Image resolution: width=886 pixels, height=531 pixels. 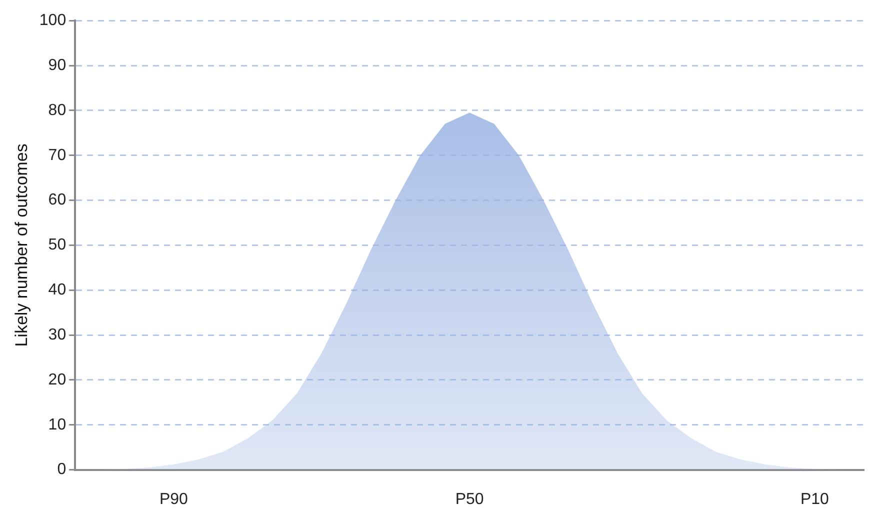 I want to click on y-tick-label: 90, so click(x=57, y=65).